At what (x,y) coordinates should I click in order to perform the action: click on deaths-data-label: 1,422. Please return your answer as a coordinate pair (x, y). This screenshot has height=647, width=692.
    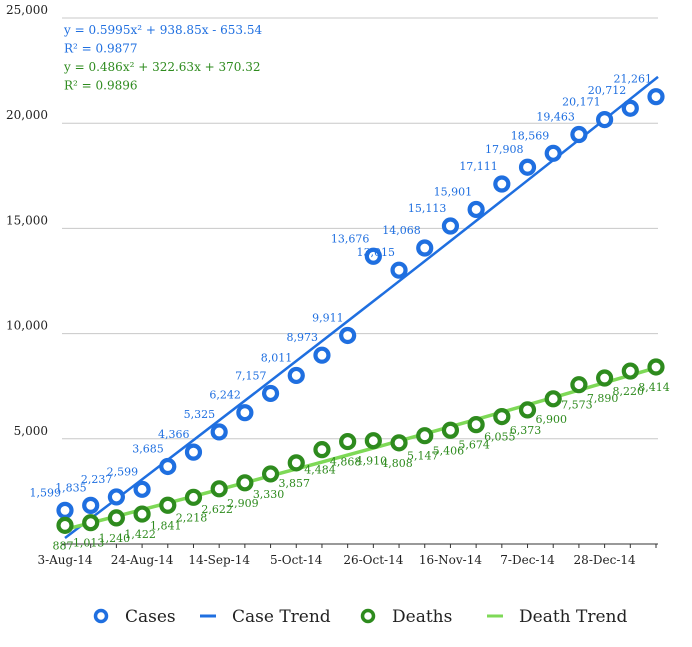
    Looking at the image, I should click on (140, 534).